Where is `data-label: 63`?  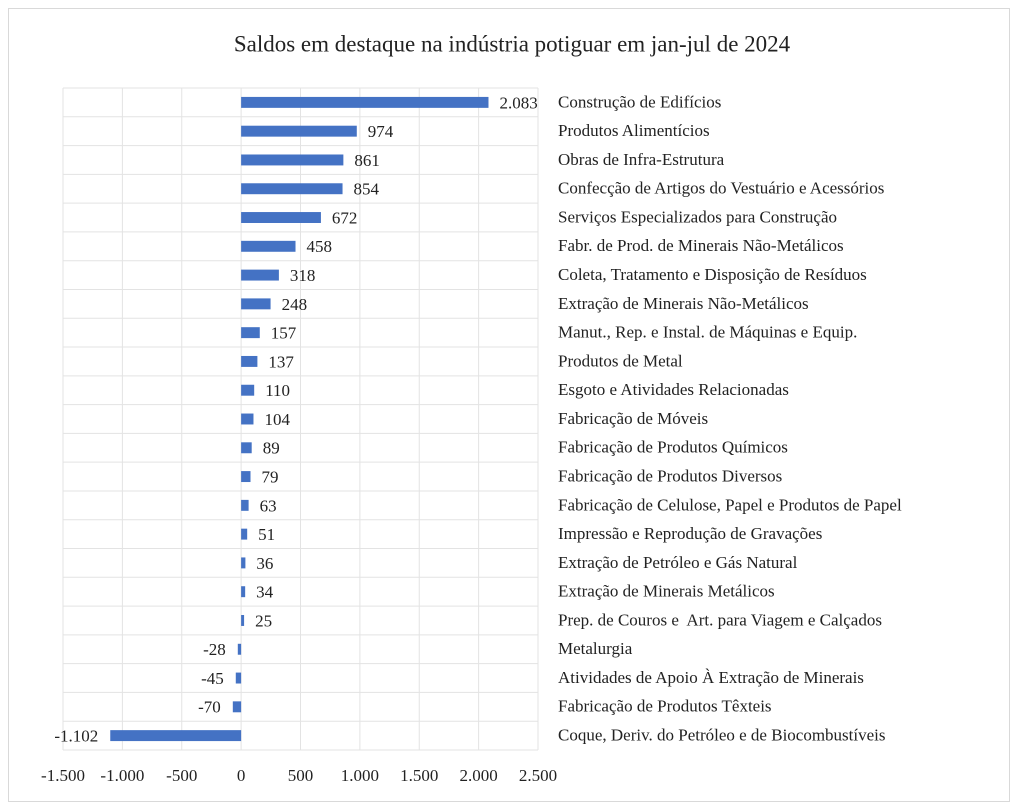
data-label: 63 is located at coordinates (268, 505).